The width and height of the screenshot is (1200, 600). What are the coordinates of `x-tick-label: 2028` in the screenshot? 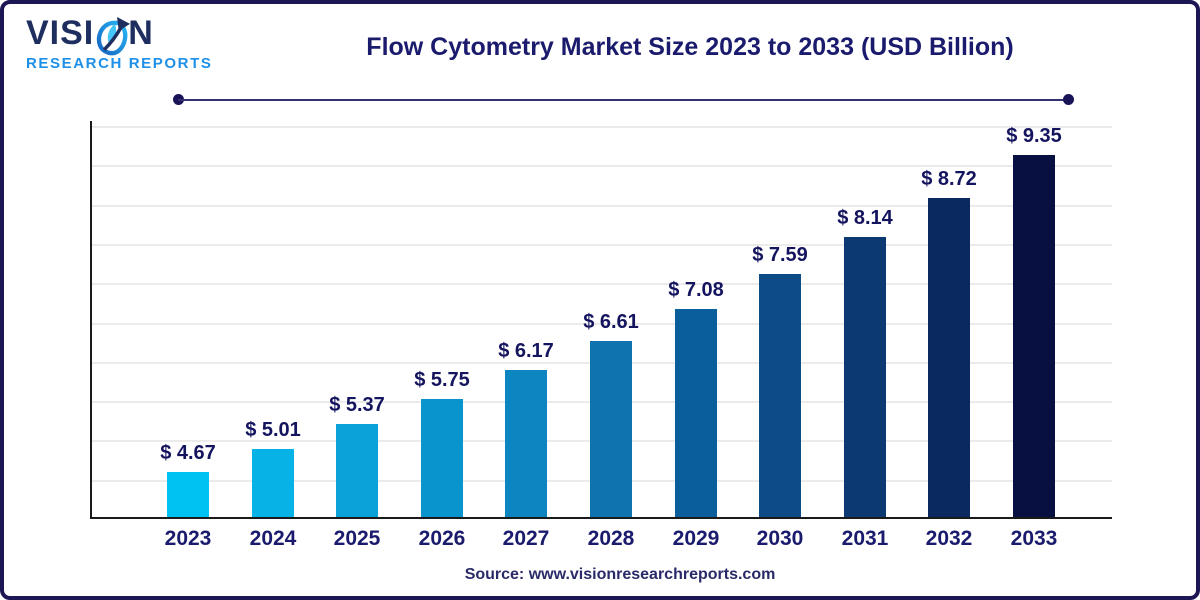 It's located at (611, 538).